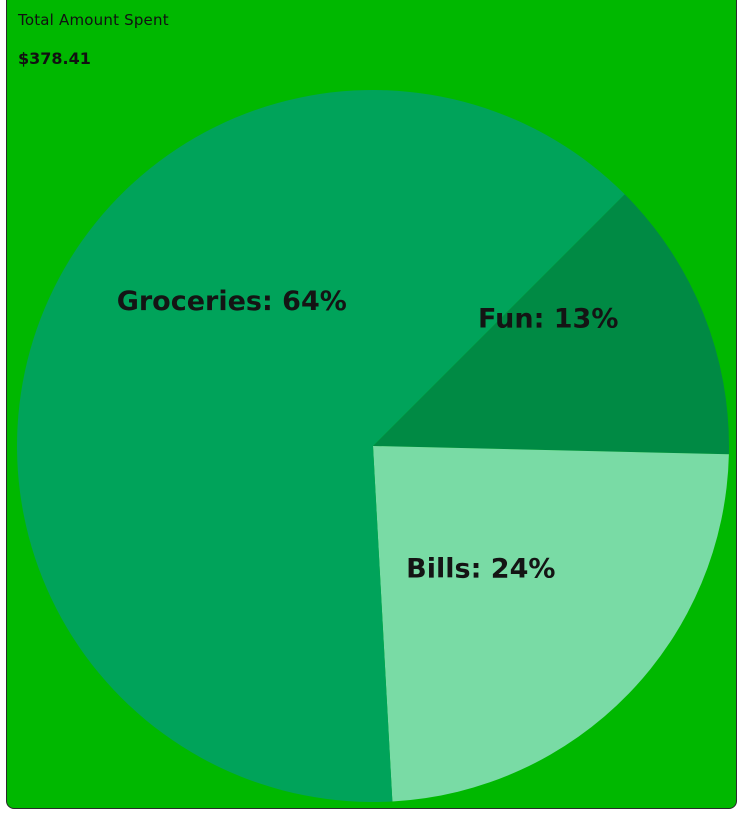  Describe the element at coordinates (480, 568) in the screenshot. I see `pie-label-bills: Bills: 24%` at that location.